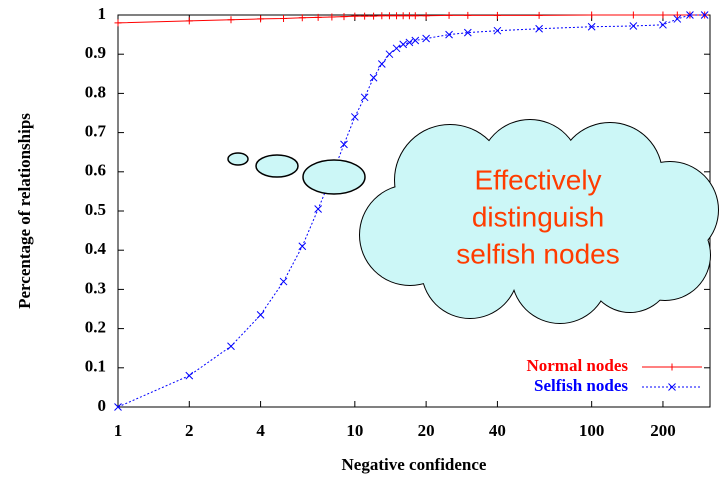 This screenshot has height=483, width=725. Describe the element at coordinates (24, 211) in the screenshot. I see `y-axis-label: Percentage of relationships` at that location.